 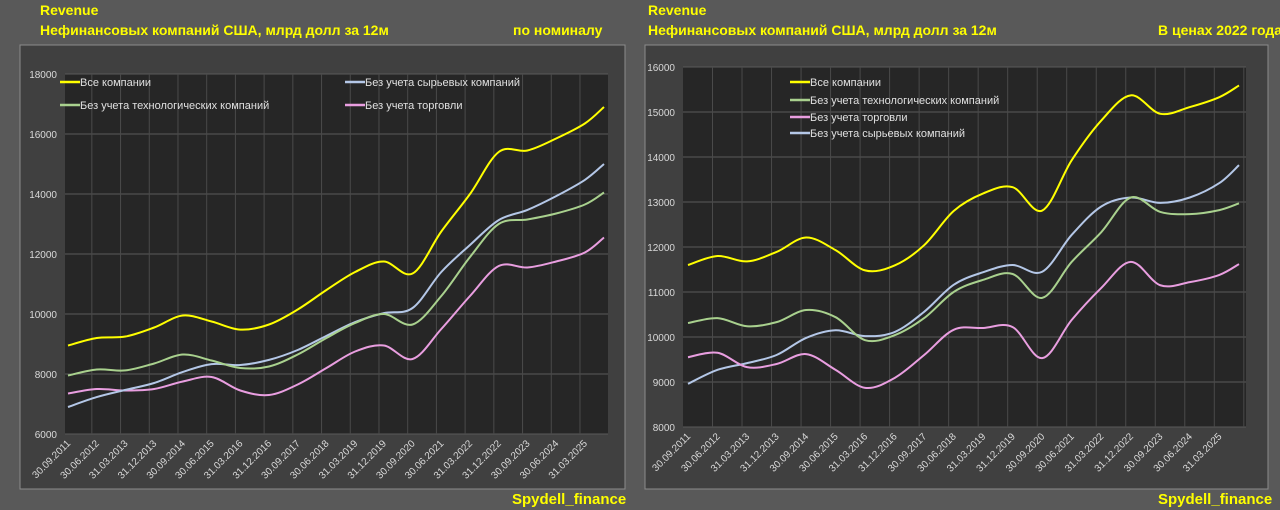 What do you see at coordinates (569, 499) in the screenshot?
I see `left-watermark: Spydell_finance` at bounding box center [569, 499].